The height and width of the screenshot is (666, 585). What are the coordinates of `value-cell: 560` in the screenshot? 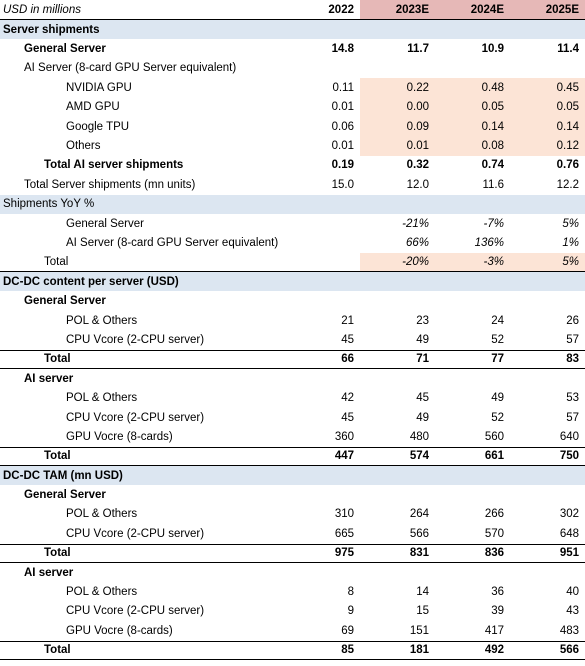 It's located at (494, 436).